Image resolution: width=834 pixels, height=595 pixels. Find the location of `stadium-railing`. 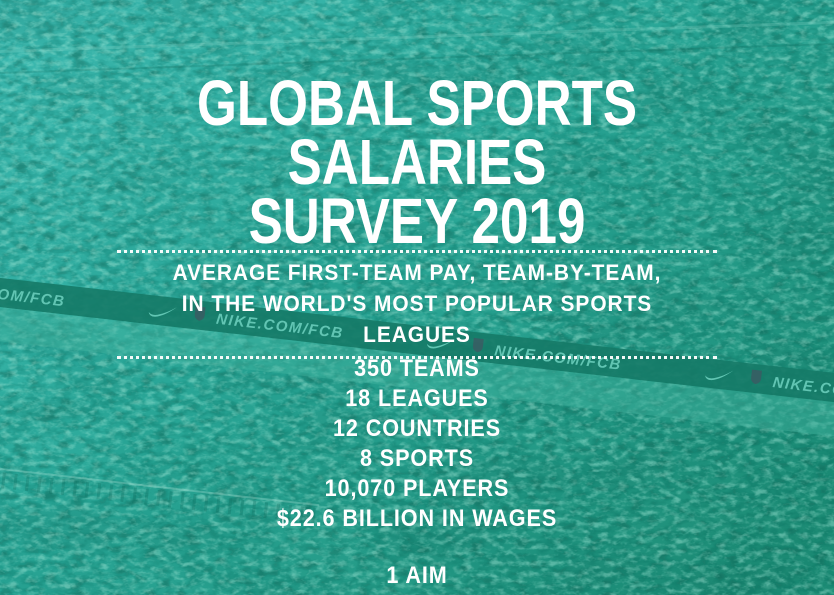

stadium-railing is located at coordinates (164, 496).